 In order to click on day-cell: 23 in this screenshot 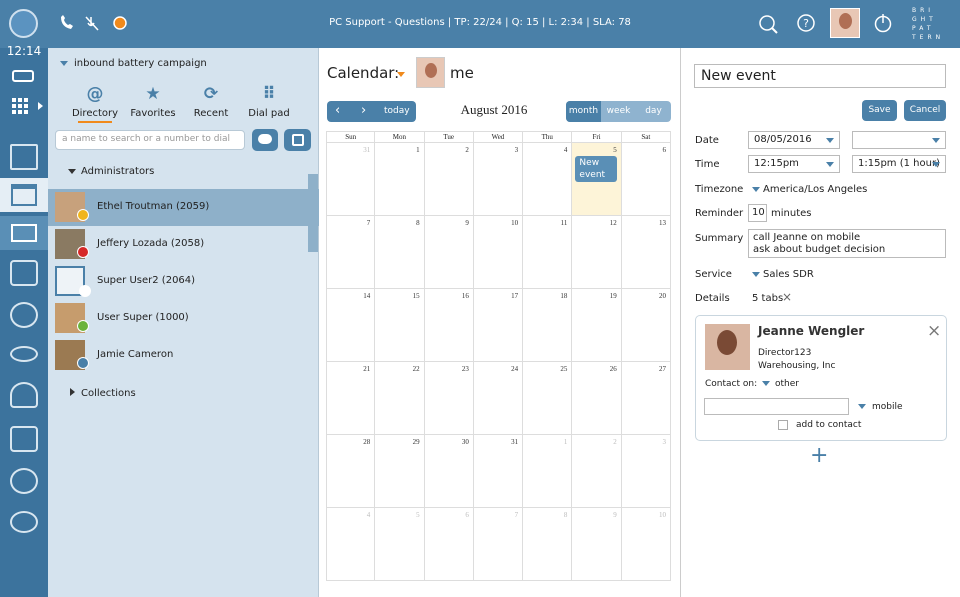, I will do `click(449, 398)`.